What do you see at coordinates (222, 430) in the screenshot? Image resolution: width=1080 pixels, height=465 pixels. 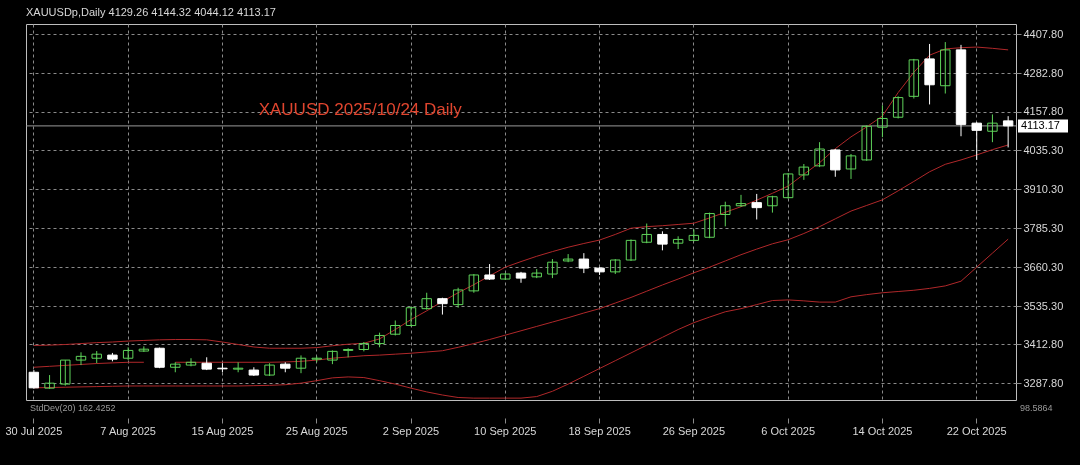 I see `x-tick-label: 15 Aug 2025` at bounding box center [222, 430].